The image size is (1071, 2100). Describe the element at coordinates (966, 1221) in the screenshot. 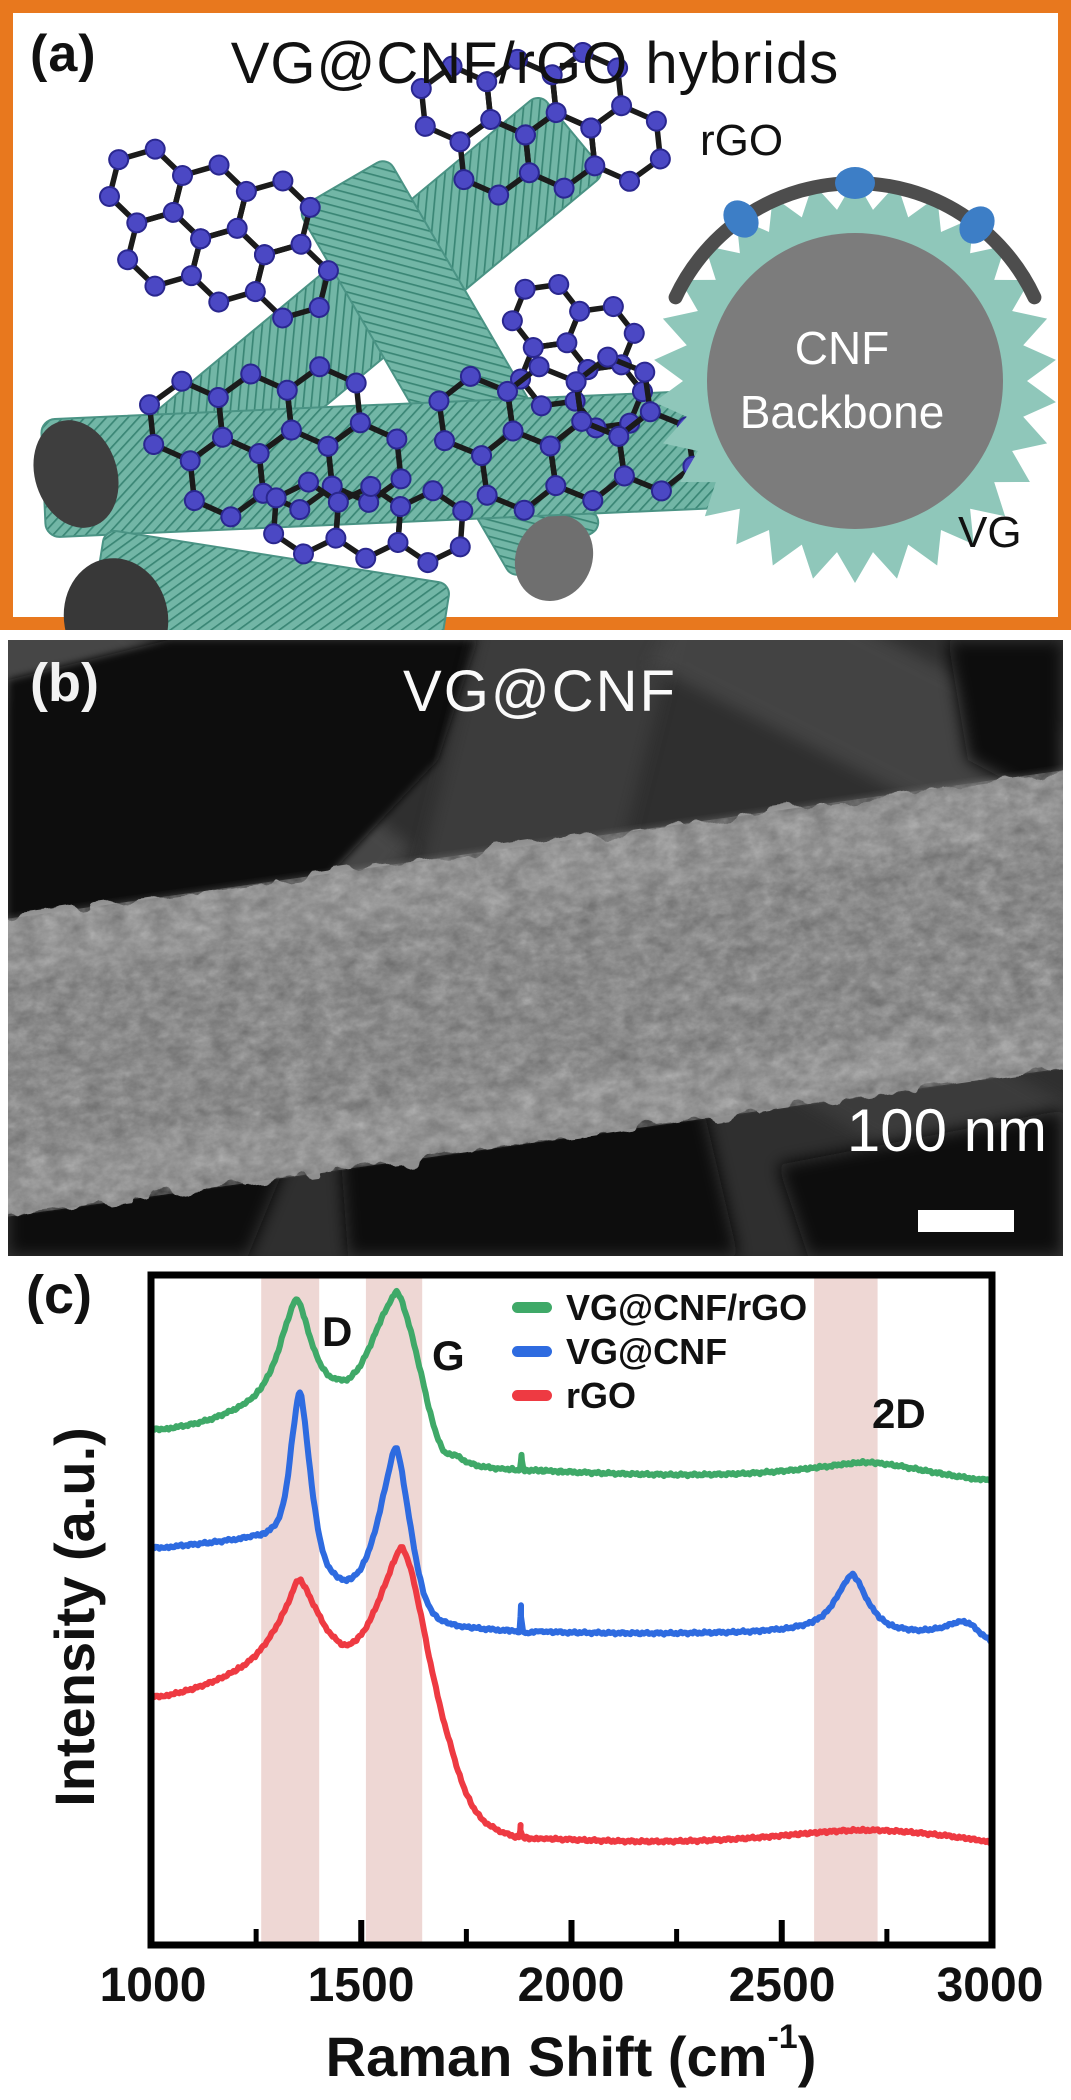

I see `scalebar` at that location.